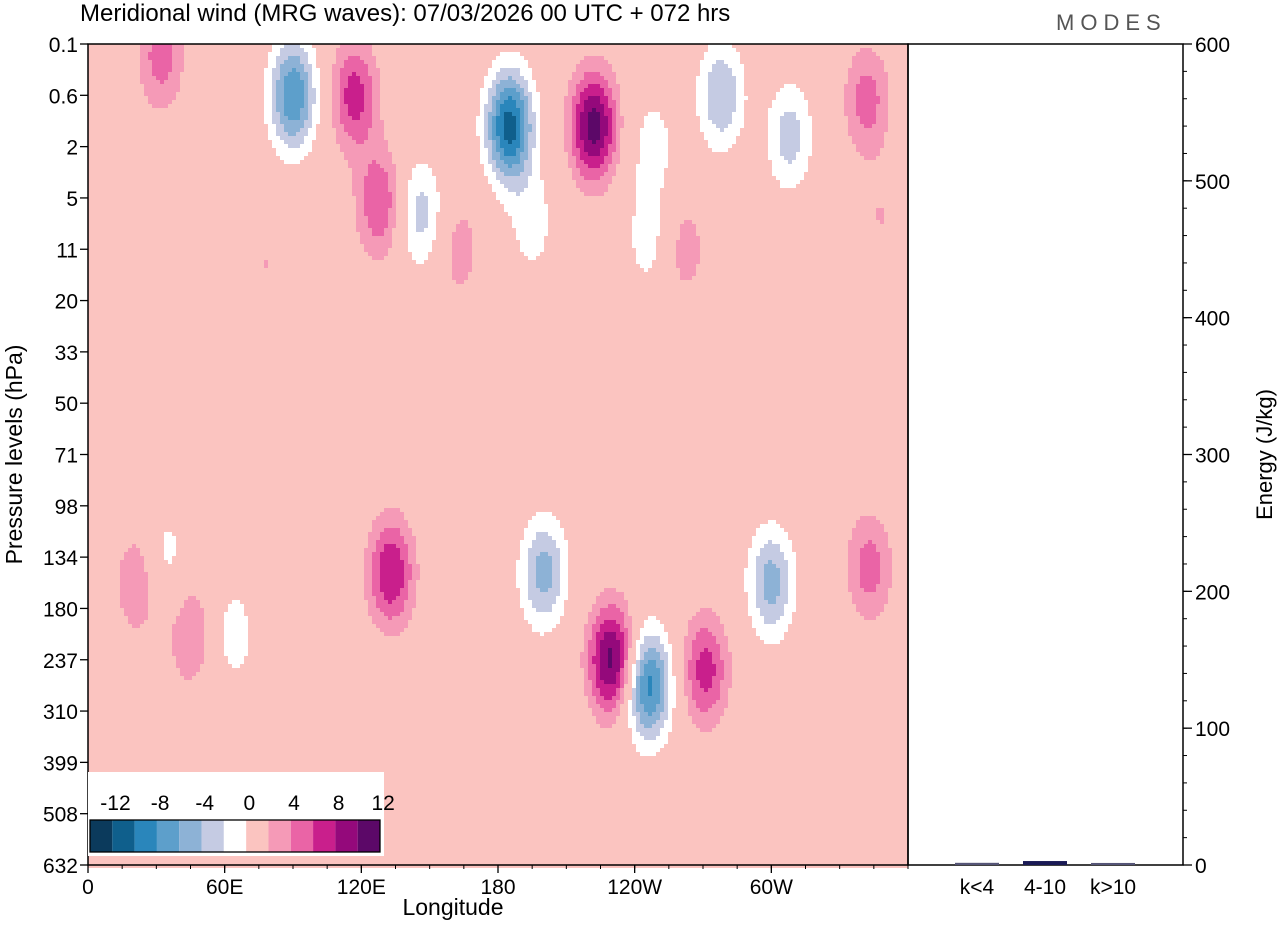 This screenshot has width=1280, height=930. Describe the element at coordinates (977, 863) in the screenshot. I see `energy-bar` at that location.